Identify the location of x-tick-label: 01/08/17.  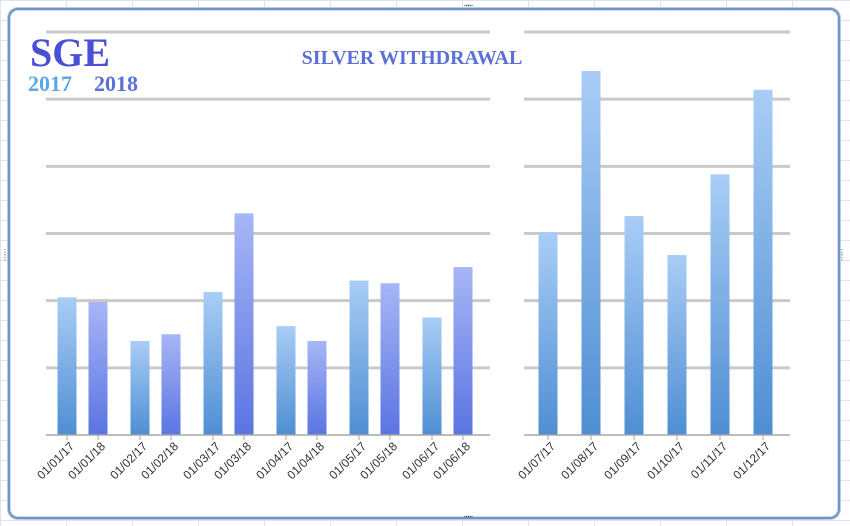
(579, 460).